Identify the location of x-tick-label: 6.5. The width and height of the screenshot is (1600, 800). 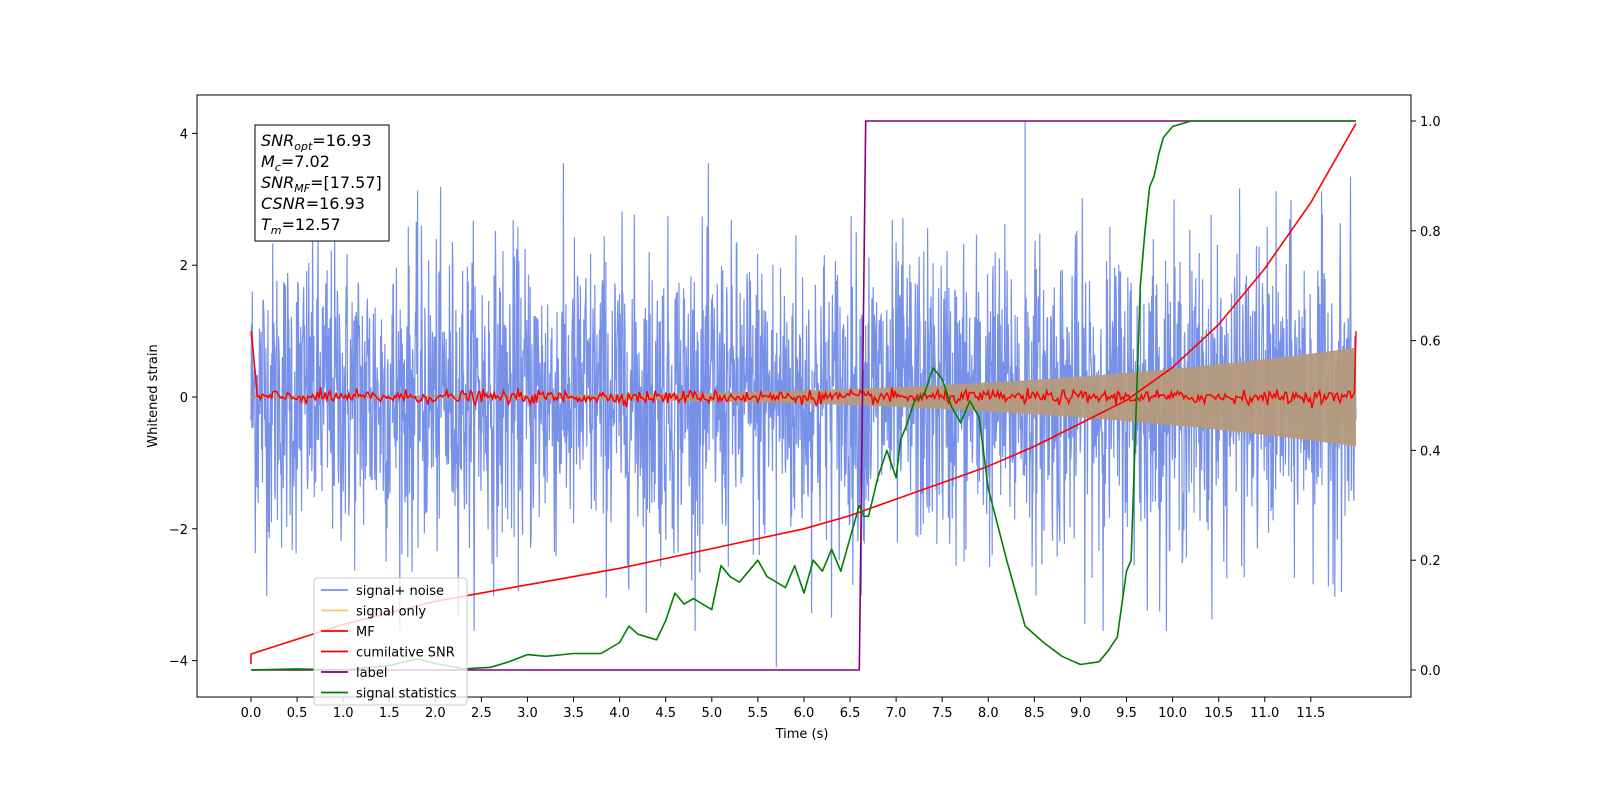
(850, 713).